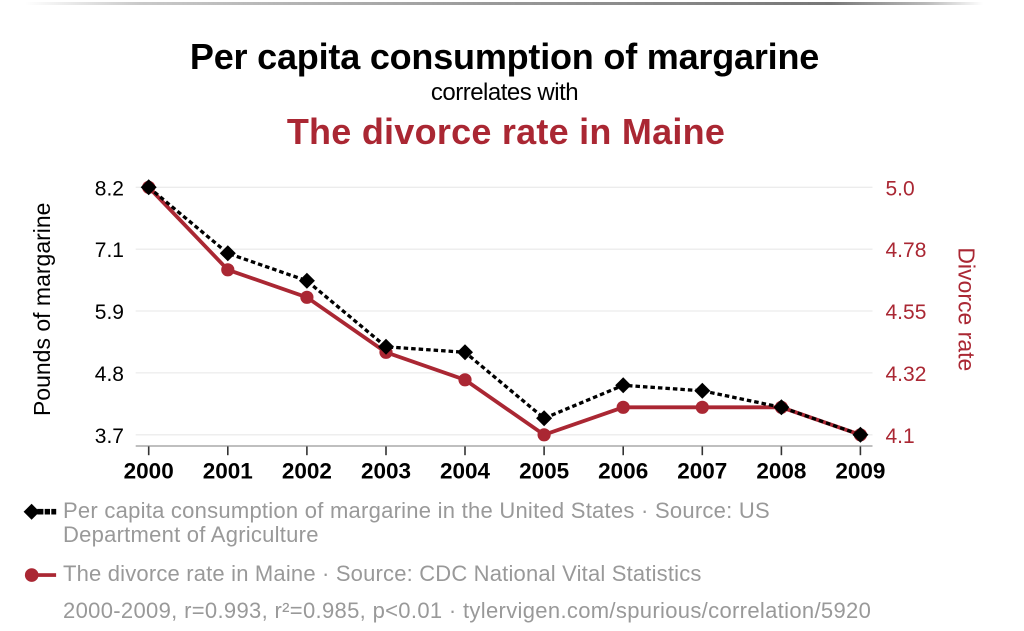 The image size is (1024, 631). I want to click on svg-text: Divorce rate, so click(967, 309).